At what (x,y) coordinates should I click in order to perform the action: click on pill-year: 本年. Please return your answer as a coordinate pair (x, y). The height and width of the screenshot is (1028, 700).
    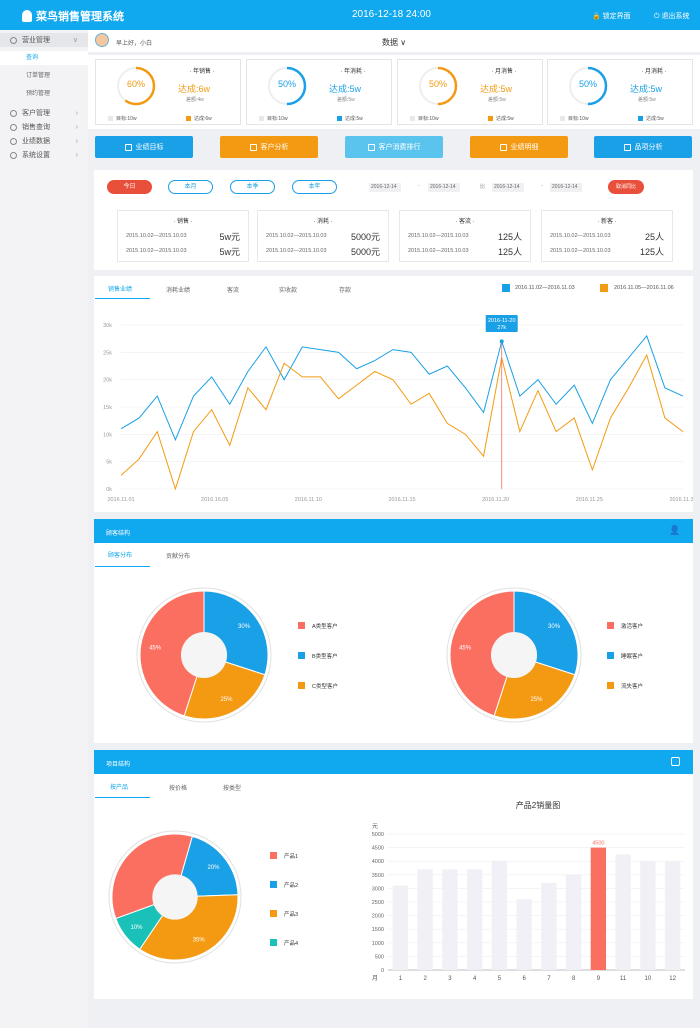
    Looking at the image, I should click on (314, 187).